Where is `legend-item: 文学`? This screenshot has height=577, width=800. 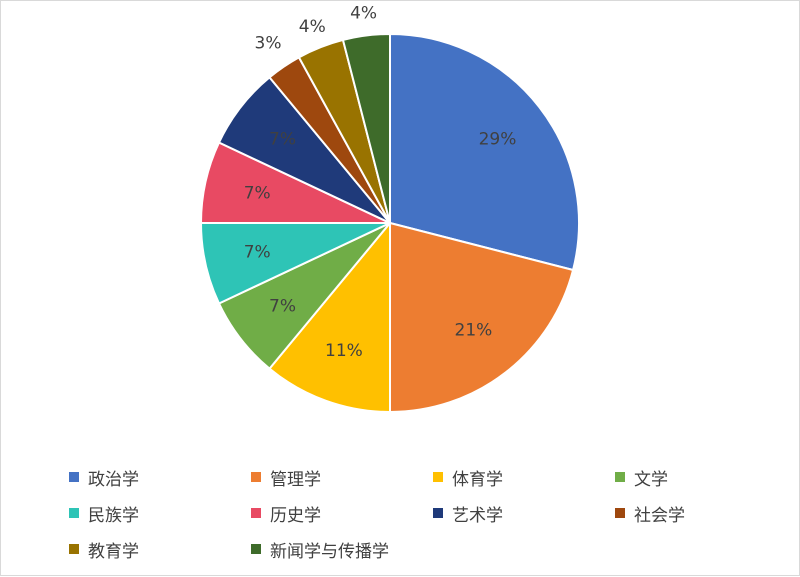
legend-item: 文学 is located at coordinates (690, 477).